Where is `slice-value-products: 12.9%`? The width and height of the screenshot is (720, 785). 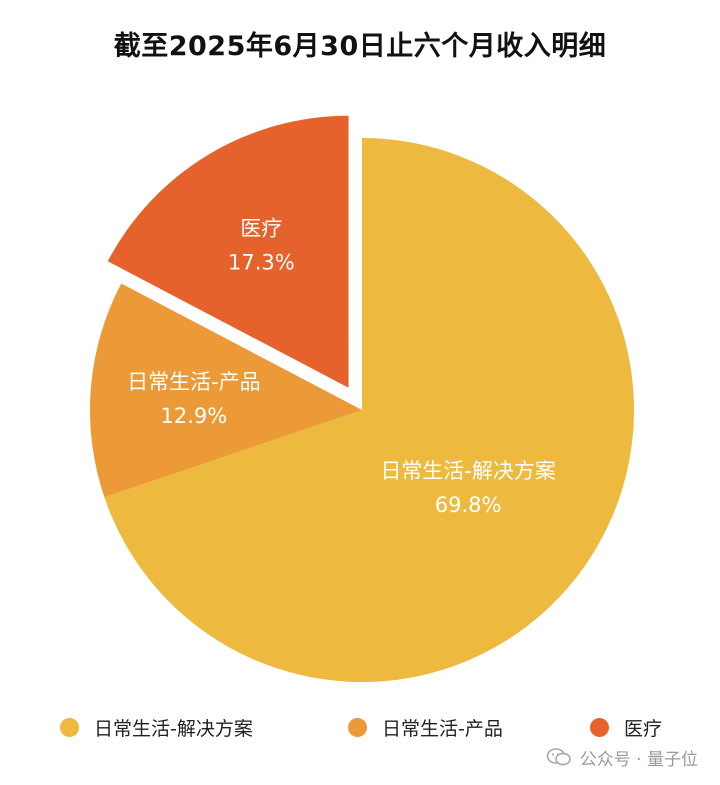 slice-value-products: 12.9% is located at coordinates (194, 416).